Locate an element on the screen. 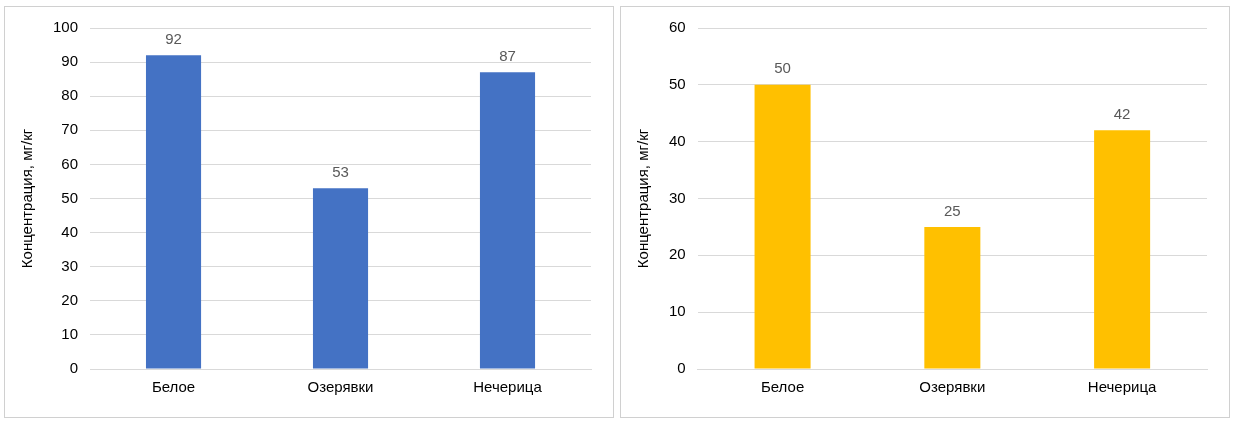 Image resolution: width=1238 pixels, height=425 pixels. y-tick-label: 100 is located at coordinates (66, 27).